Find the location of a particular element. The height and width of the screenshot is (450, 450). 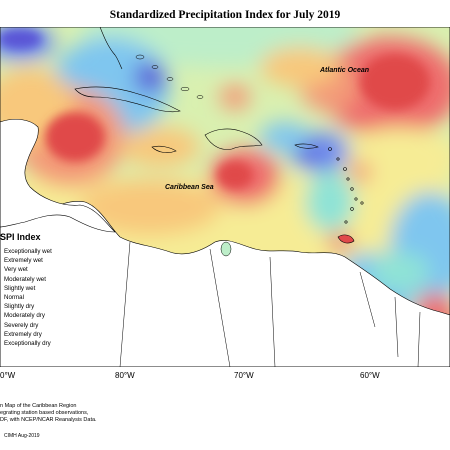

bahamas is located at coordinates (169, 76).